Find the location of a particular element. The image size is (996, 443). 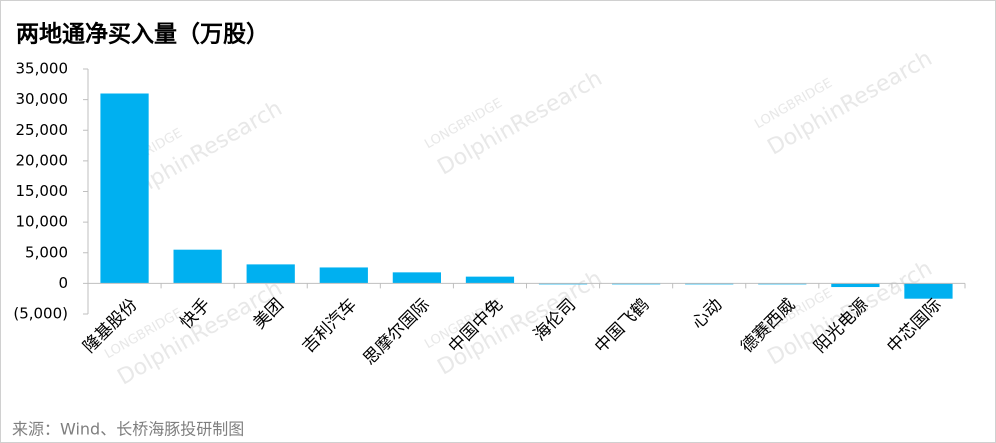

y-tick-label: 15,000 is located at coordinates (42, 191).